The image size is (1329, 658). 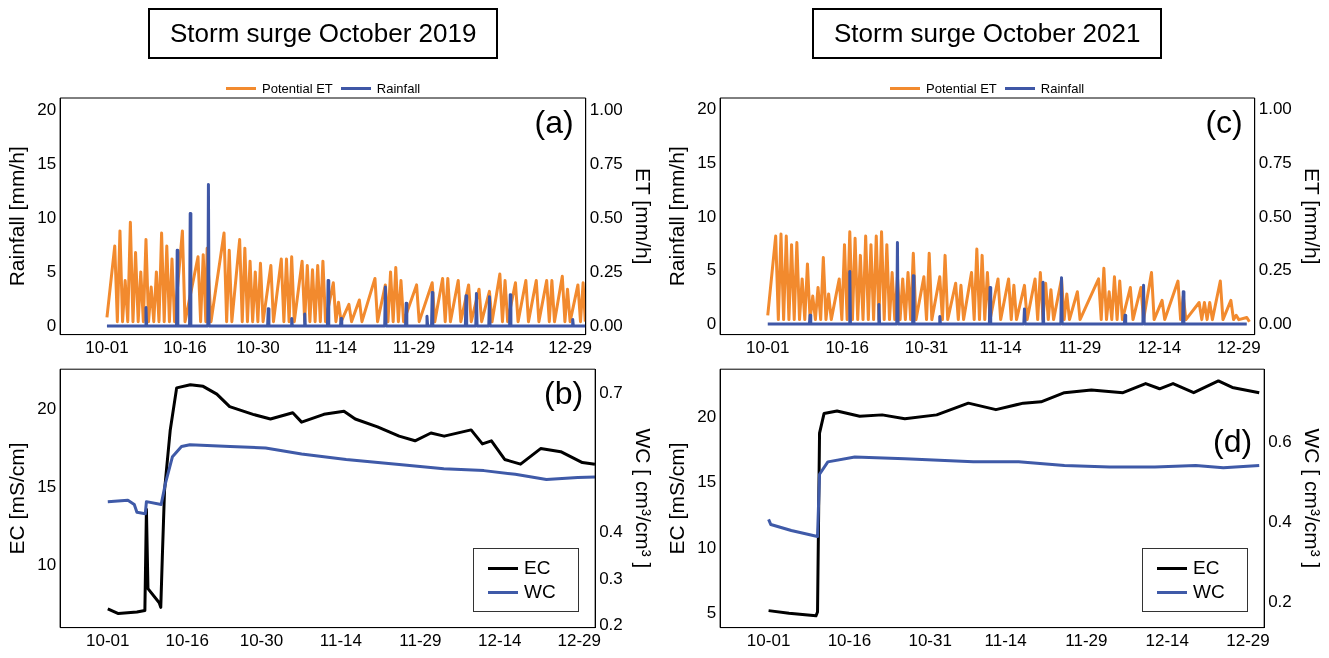 I want to click on chart-title: Storm surge October 2021, so click(x=987, y=33).